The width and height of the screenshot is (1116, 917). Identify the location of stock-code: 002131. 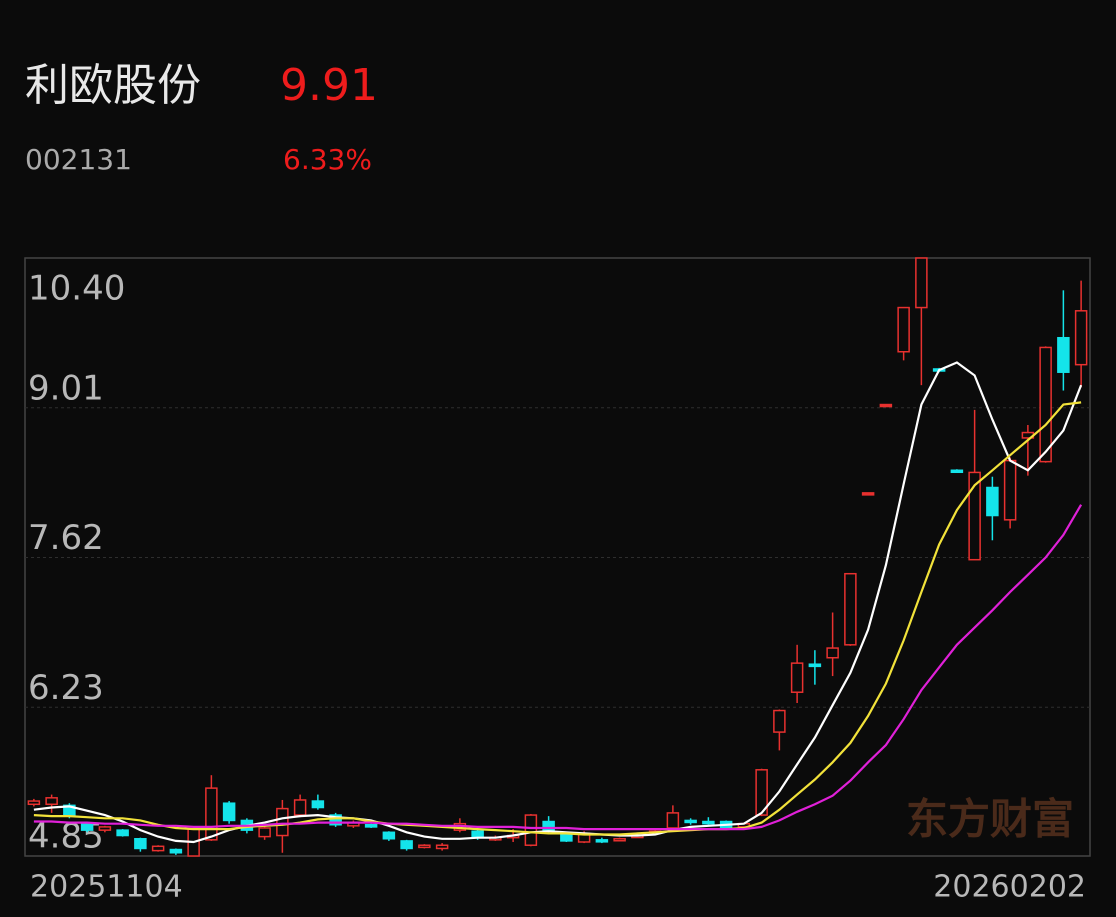
(78, 159).